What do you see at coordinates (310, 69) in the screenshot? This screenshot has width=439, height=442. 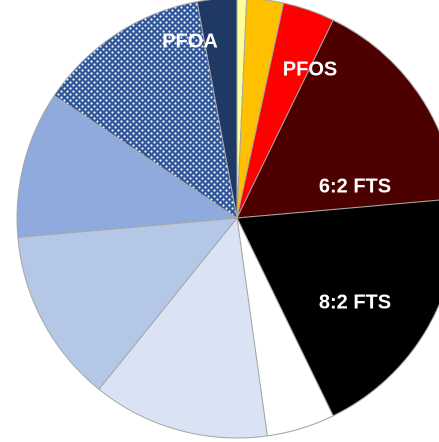 I see `slice-label: PFOS` at bounding box center [310, 69].